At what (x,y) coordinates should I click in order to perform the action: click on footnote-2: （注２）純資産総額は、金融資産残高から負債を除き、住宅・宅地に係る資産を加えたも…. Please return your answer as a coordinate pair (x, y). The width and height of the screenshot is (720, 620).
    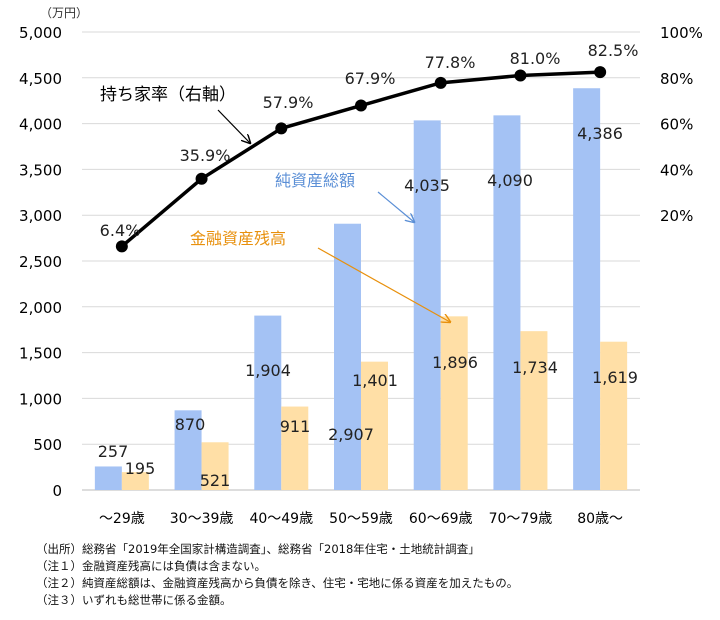
    Looking at the image, I should click on (277, 583).